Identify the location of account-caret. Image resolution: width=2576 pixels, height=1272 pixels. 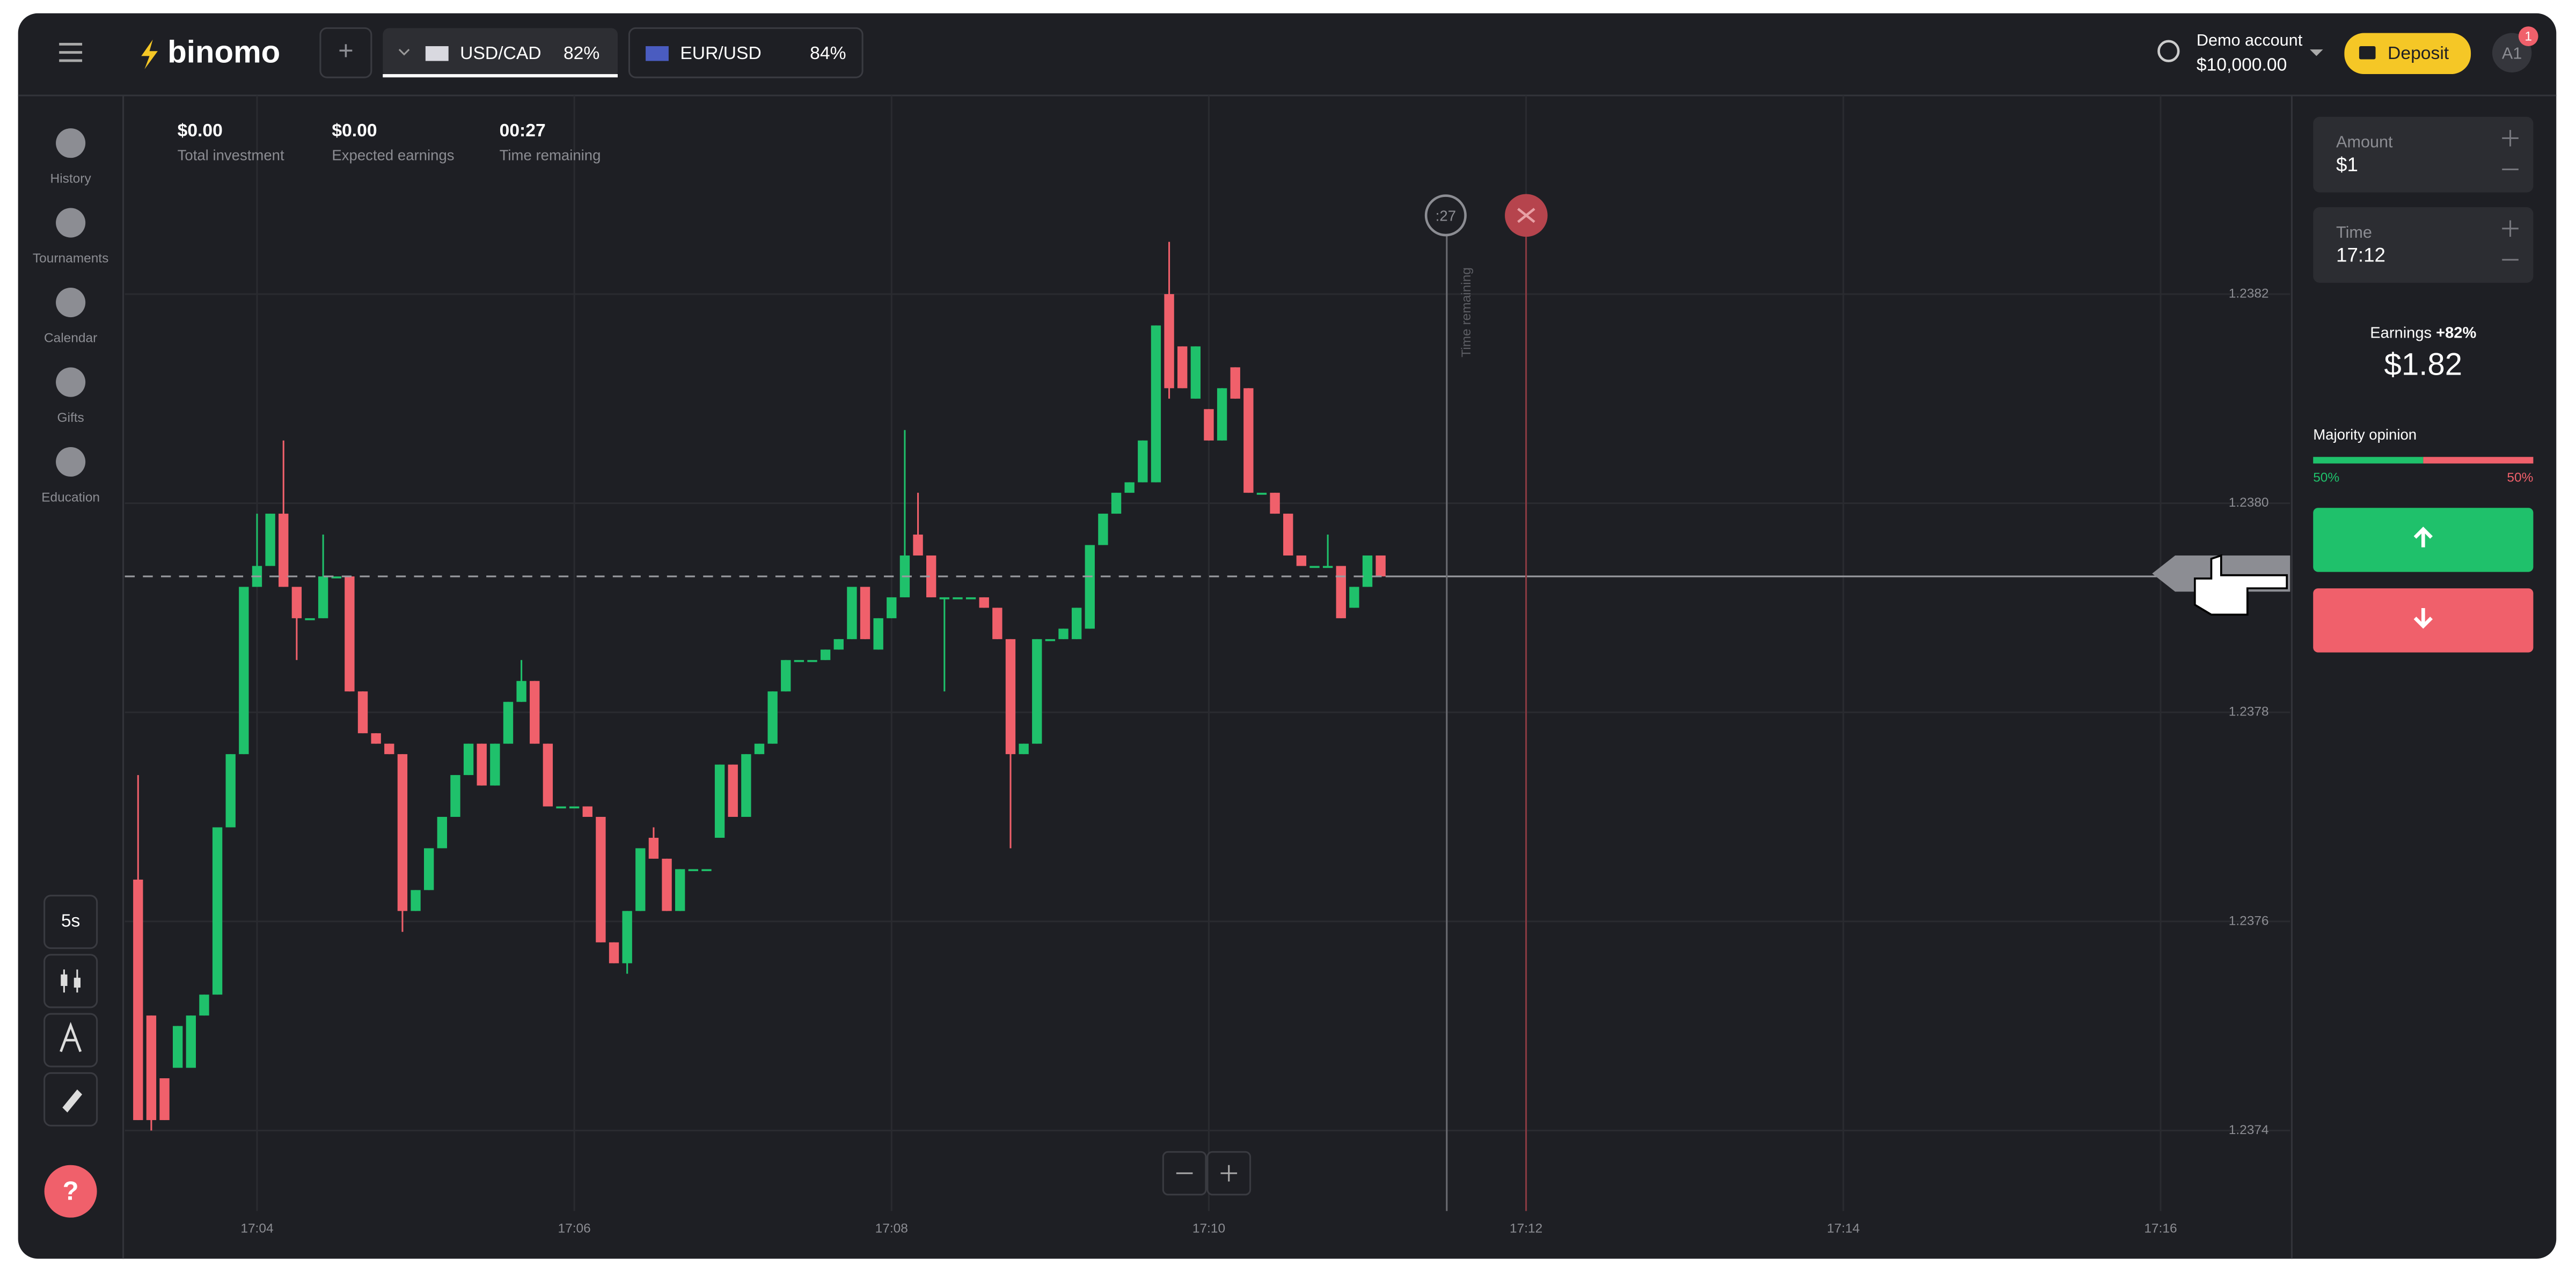
(2316, 52).